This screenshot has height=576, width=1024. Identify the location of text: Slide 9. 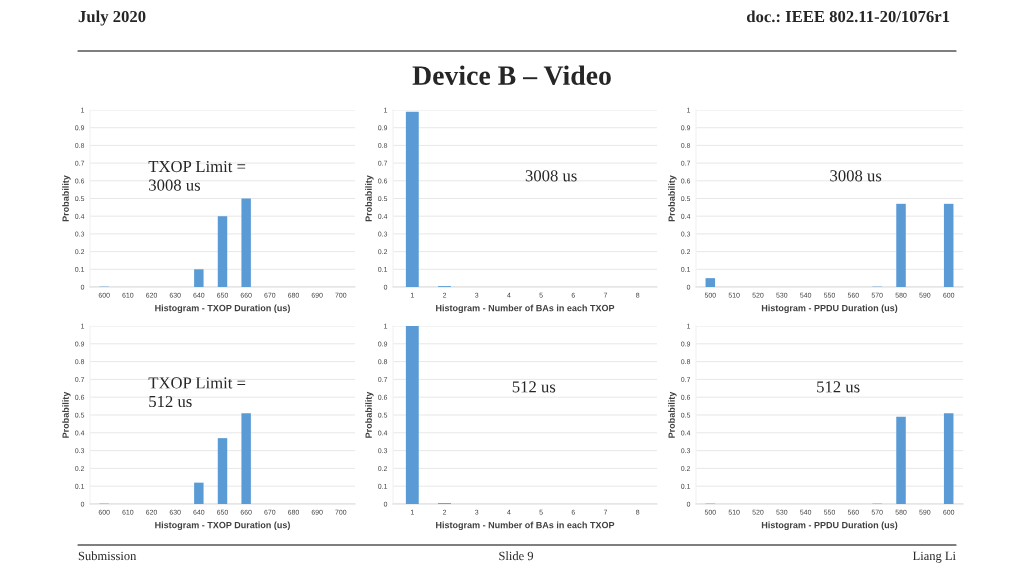
(516, 556).